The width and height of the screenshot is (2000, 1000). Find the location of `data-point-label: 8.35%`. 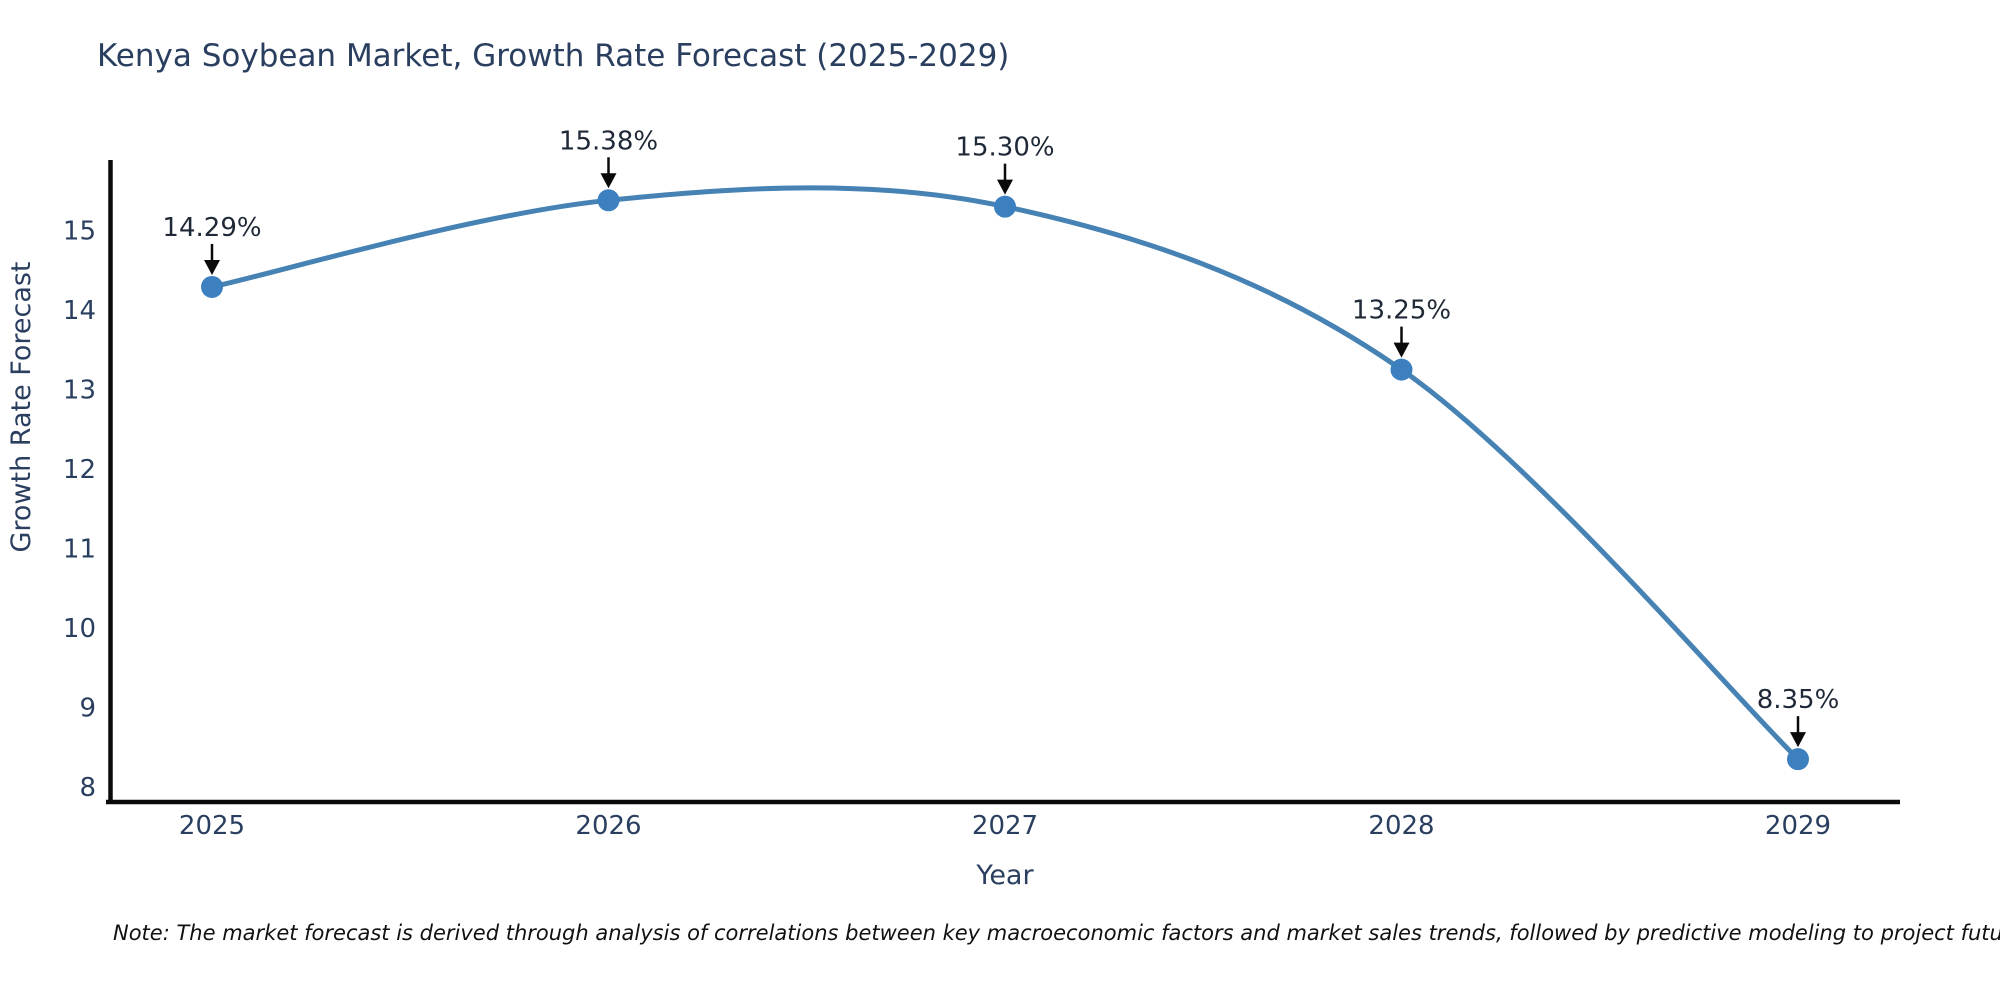

data-point-label: 8.35% is located at coordinates (1798, 700).